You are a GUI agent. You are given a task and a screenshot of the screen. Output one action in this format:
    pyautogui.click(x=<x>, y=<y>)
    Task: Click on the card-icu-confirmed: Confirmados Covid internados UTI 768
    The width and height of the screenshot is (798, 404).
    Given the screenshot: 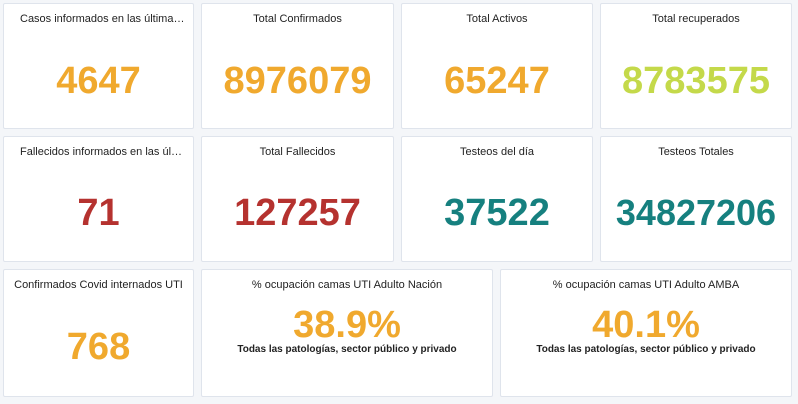 What is the action you would take?
    pyautogui.click(x=98, y=333)
    